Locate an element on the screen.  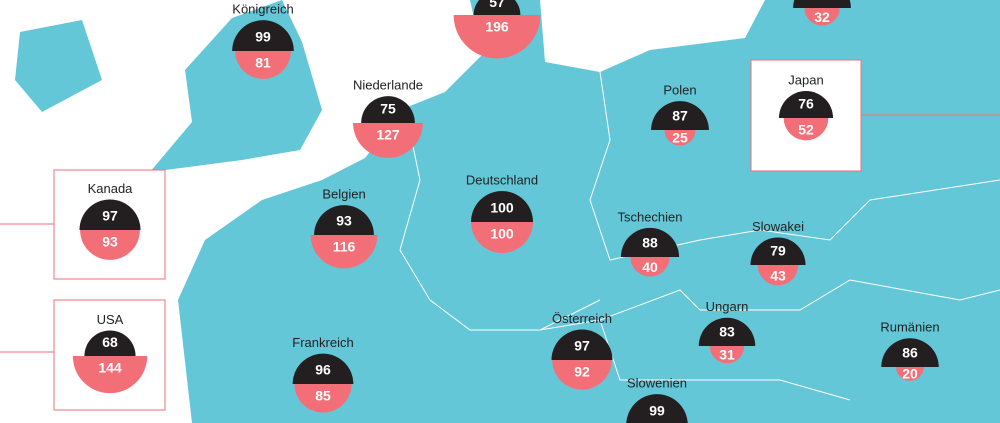
value-bottom: 85 is located at coordinates (323, 396).